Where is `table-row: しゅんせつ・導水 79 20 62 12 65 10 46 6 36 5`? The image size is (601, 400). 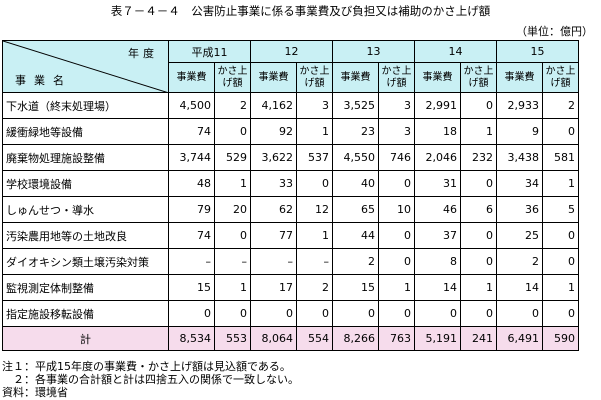
table-row: しゅんせつ・導水 79 20 62 12 65 10 46 6 36 5 is located at coordinates (290, 209).